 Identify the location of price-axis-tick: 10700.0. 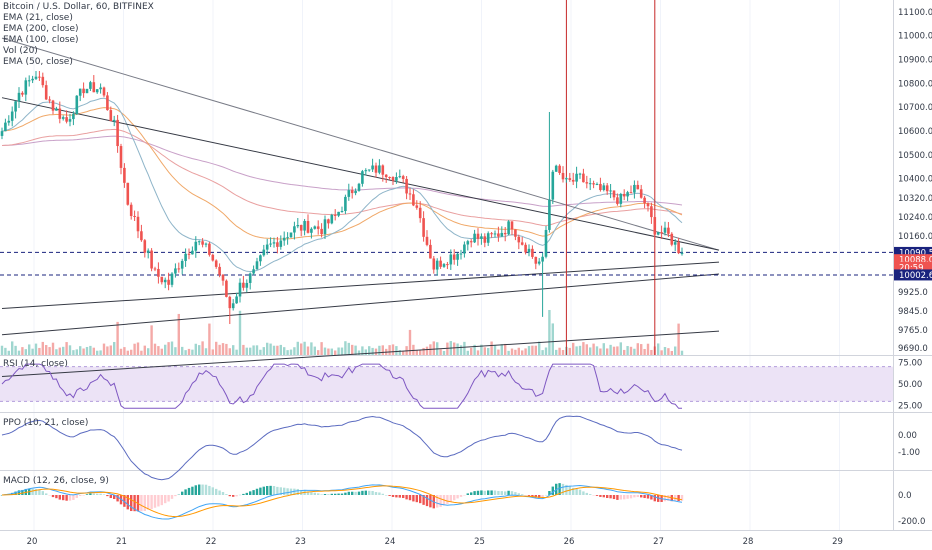
(915, 108).